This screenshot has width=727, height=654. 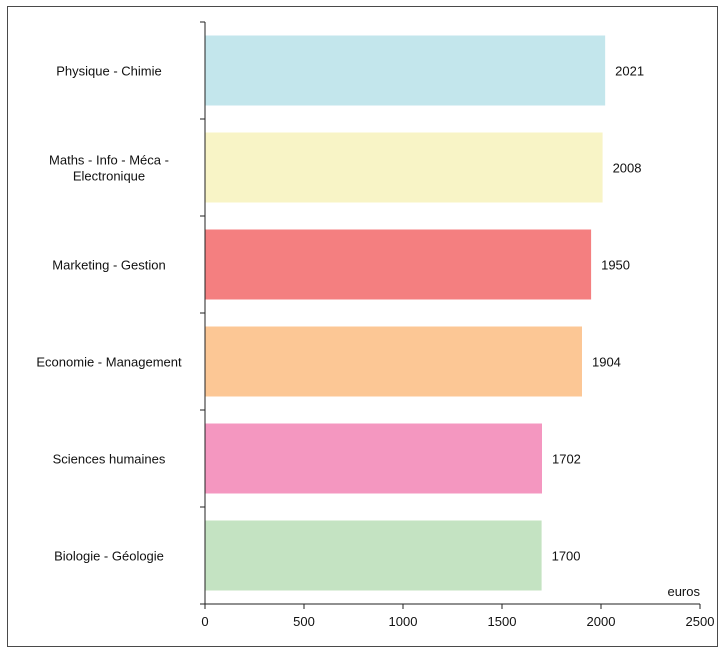 What do you see at coordinates (109, 71) in the screenshot?
I see `category-label-0: Physique - Chimie` at bounding box center [109, 71].